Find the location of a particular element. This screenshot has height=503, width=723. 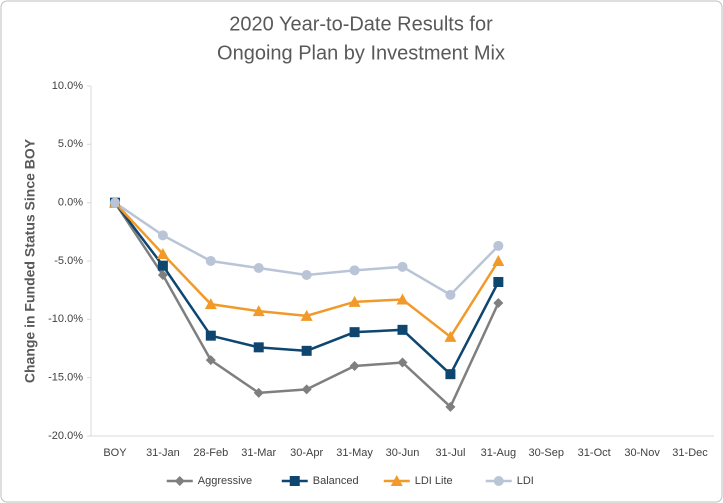

y-tick-label: -10.0% is located at coordinates (65, 319).